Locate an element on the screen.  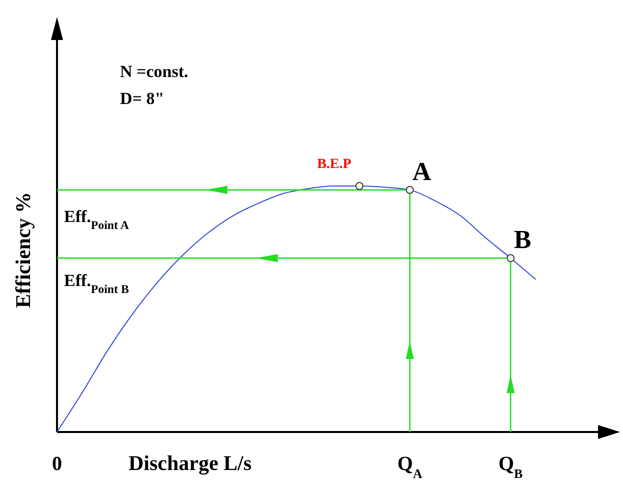
x-tick-label: Q$_{B}$ is located at coordinates (511, 466).